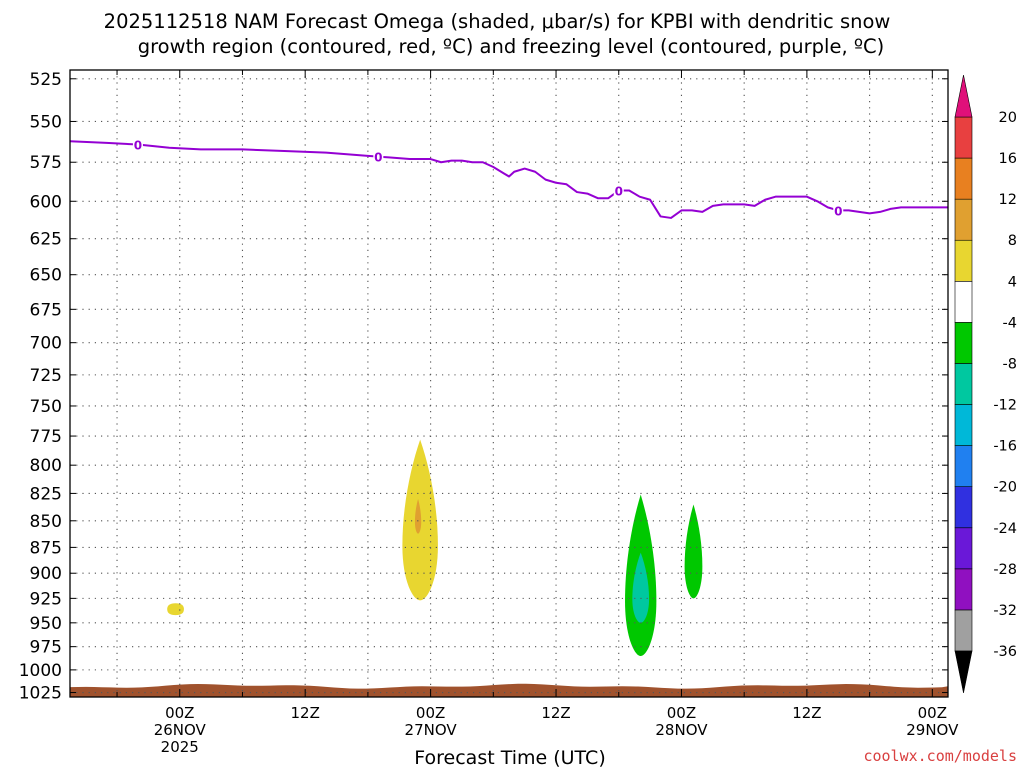 The image size is (1024, 768). Describe the element at coordinates (46, 574) in the screenshot. I see `y-tick-label: 900` at that location.